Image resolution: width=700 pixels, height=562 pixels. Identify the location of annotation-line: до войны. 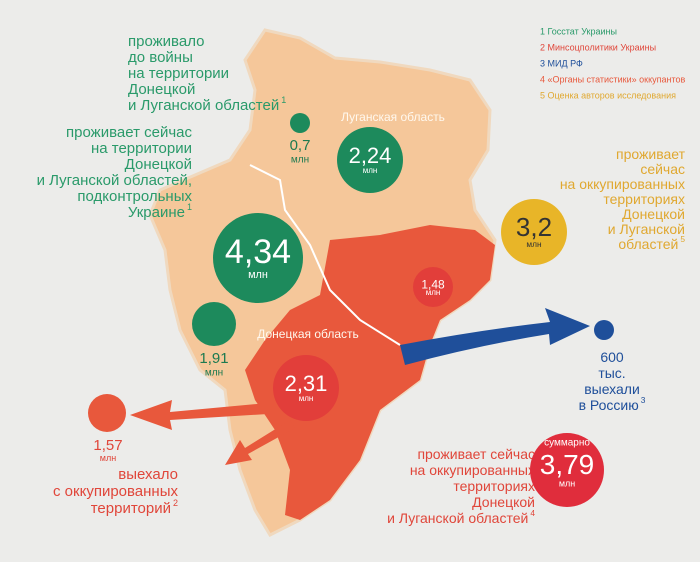
(160, 57).